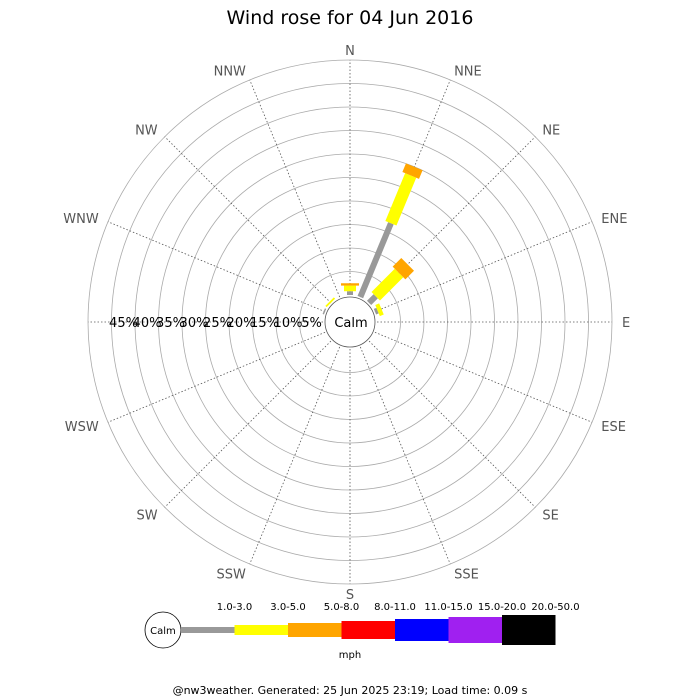 This screenshot has width=700, height=700. Describe the element at coordinates (401, 199) in the screenshot. I see `bar-segment-nne-3.0-5.0` at that location.